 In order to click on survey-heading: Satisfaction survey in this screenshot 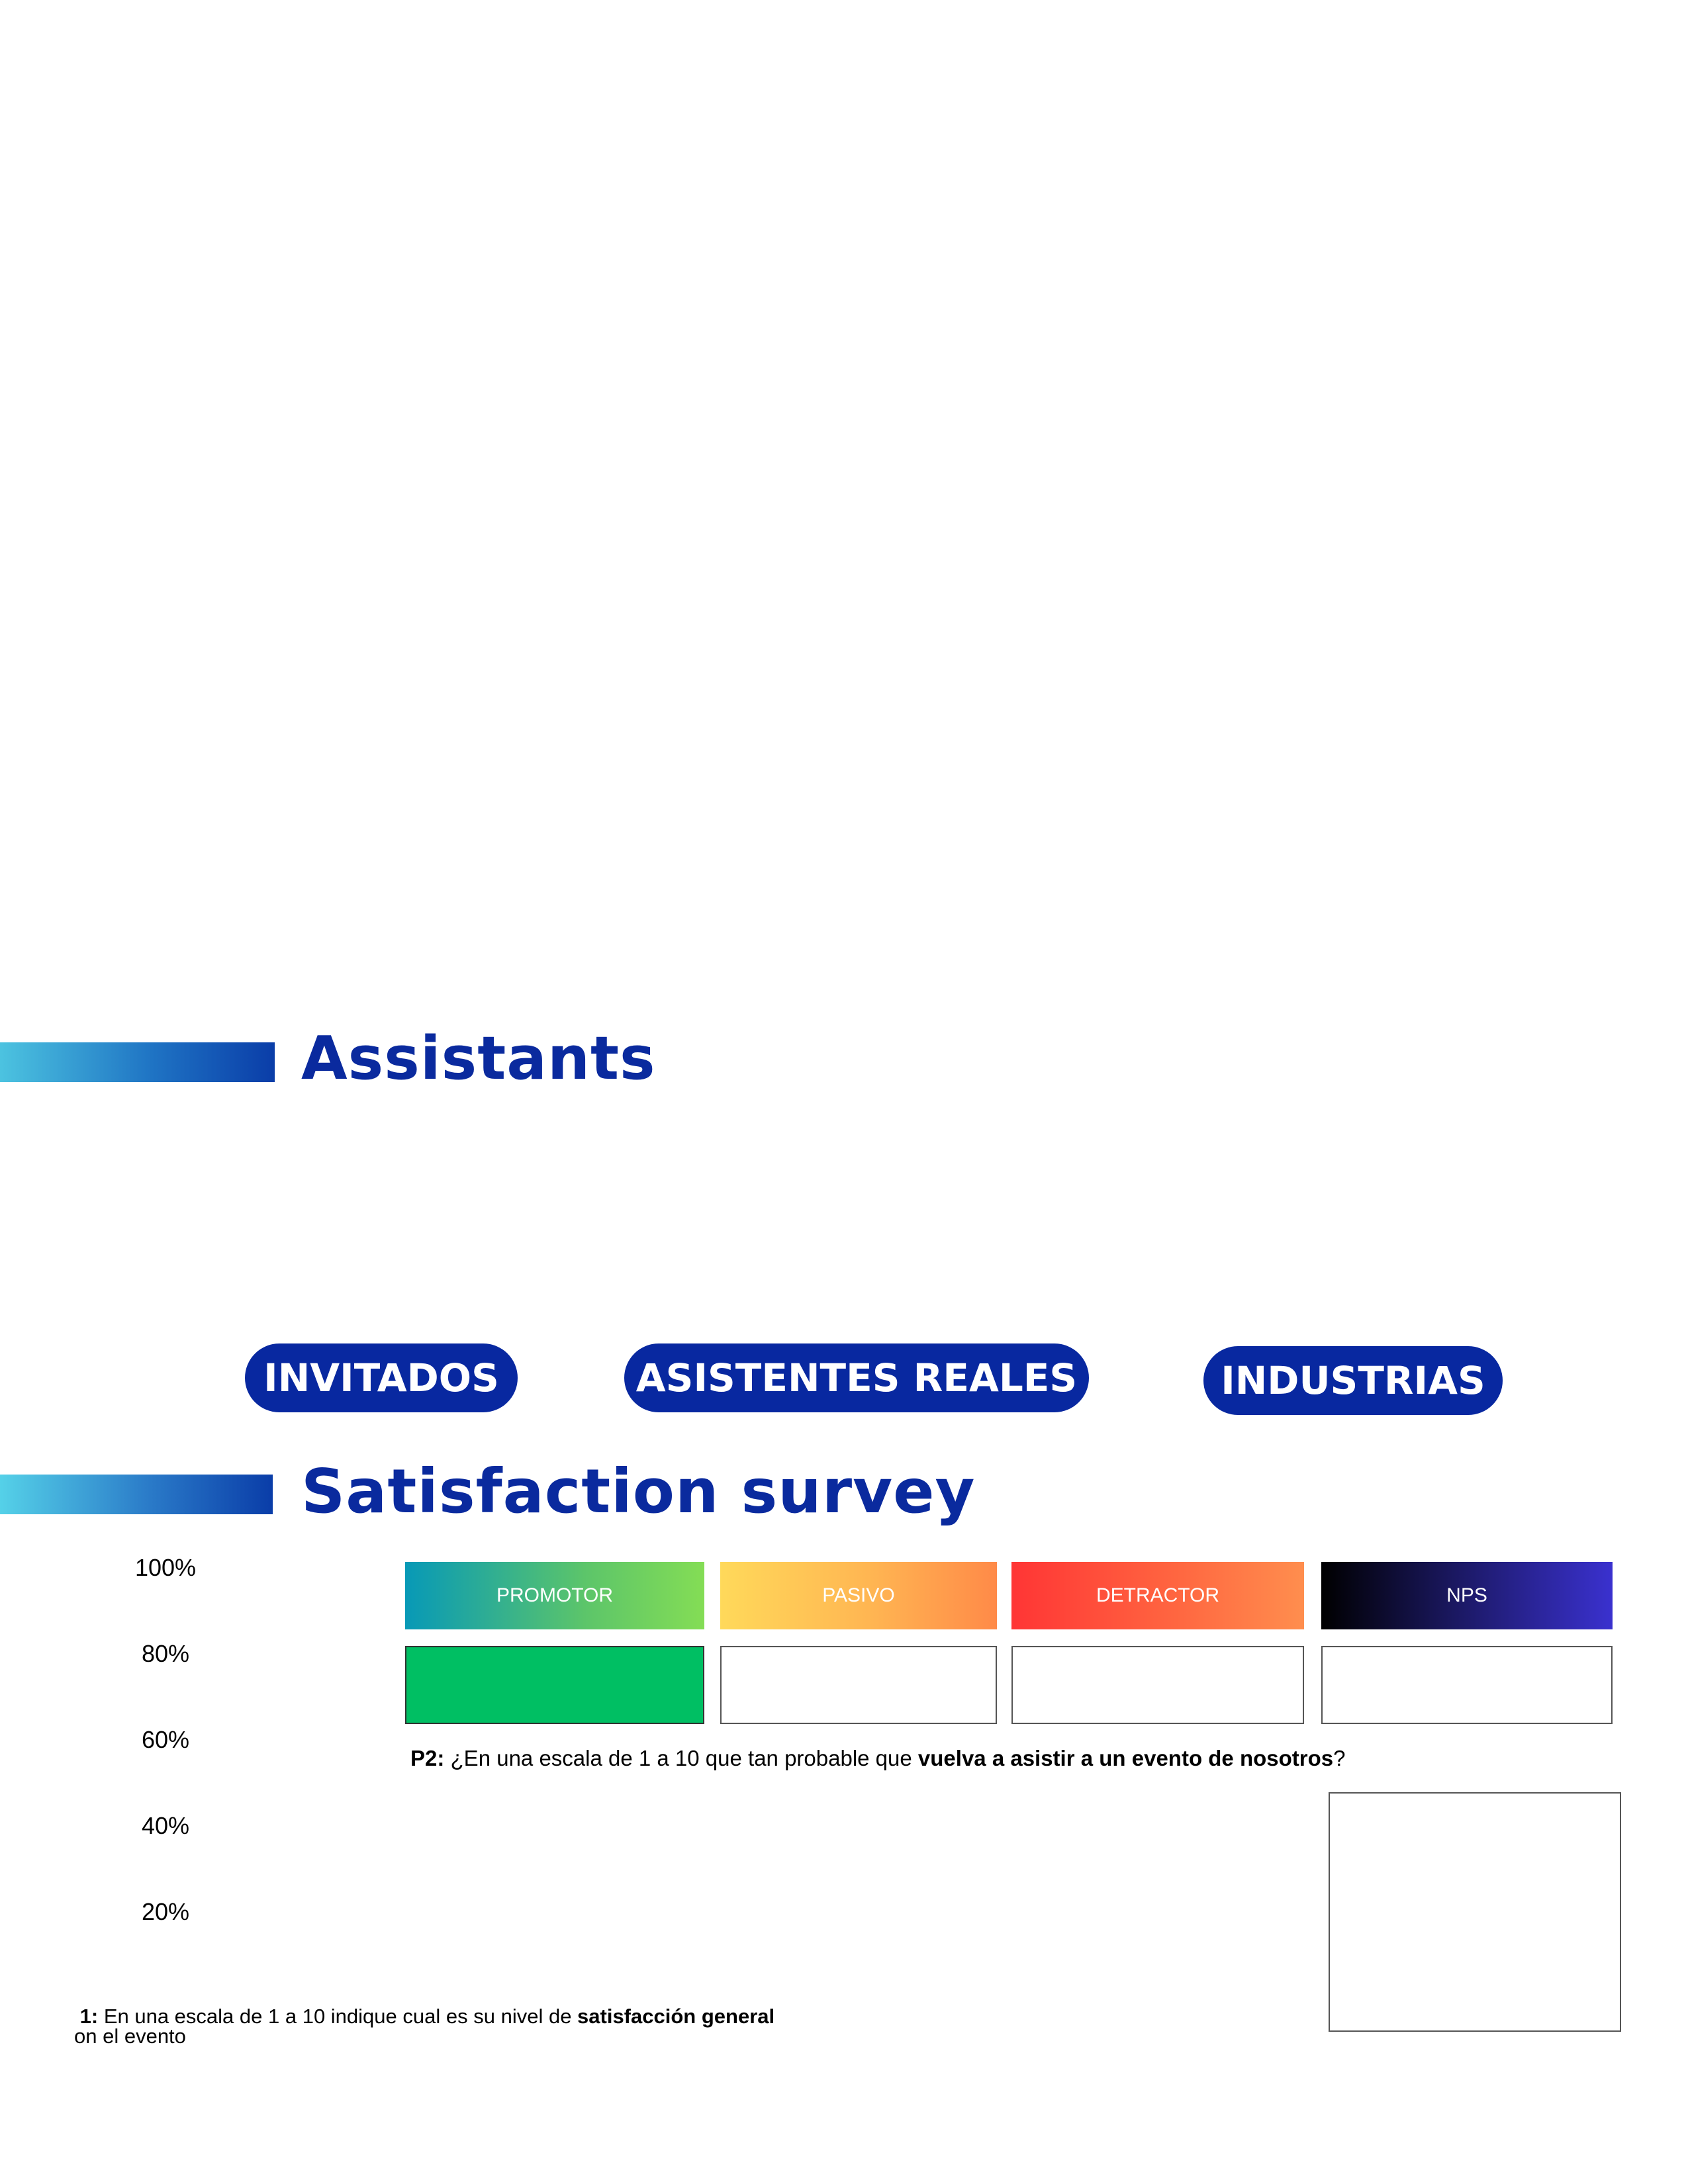, I will do `click(638, 1491)`.